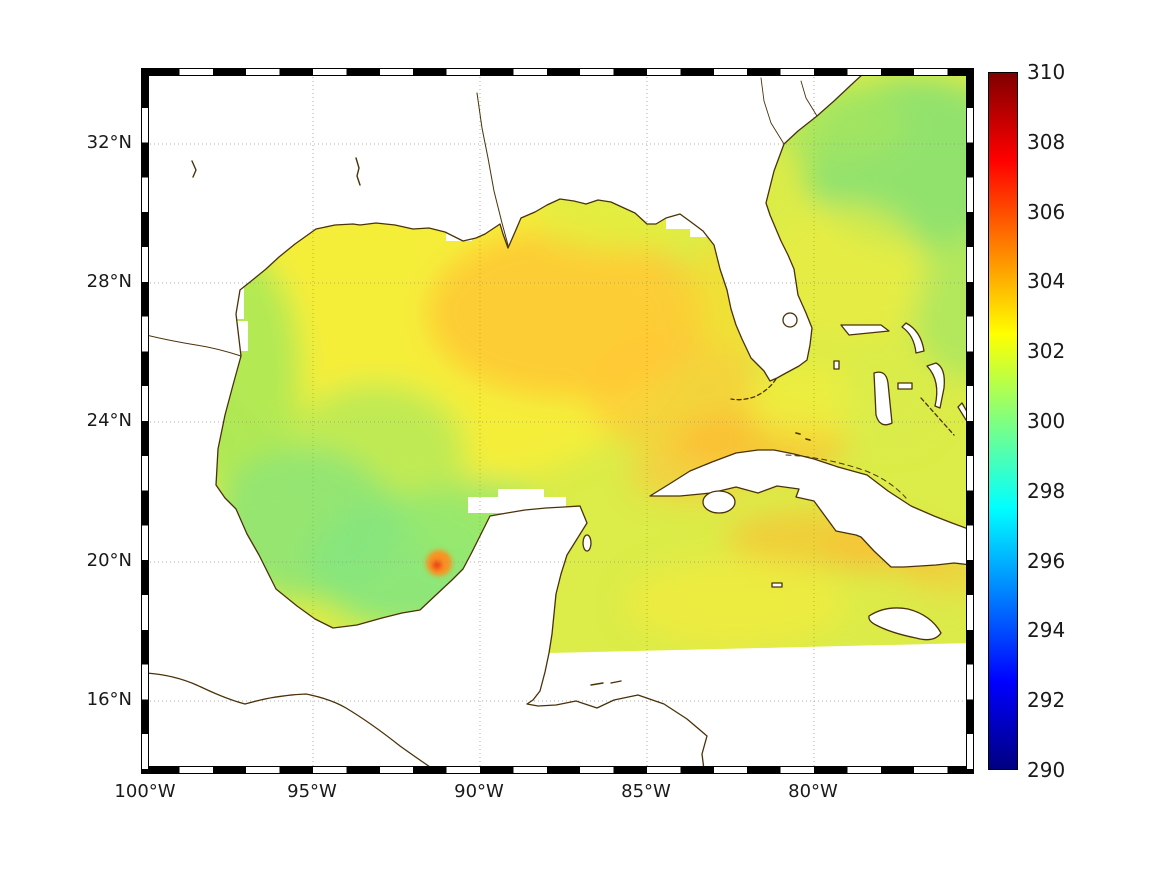 The height and width of the screenshot is (875, 1167). I want to click on colorbar-tick-label: 306, so click(1046, 212).